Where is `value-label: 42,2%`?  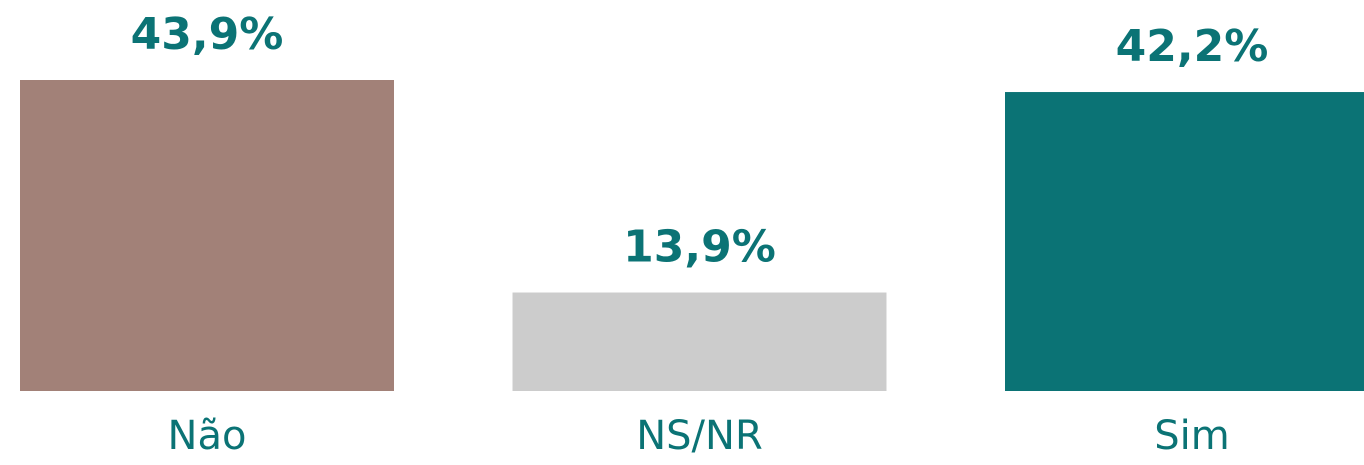 value-label: 42,2% is located at coordinates (1192, 46).